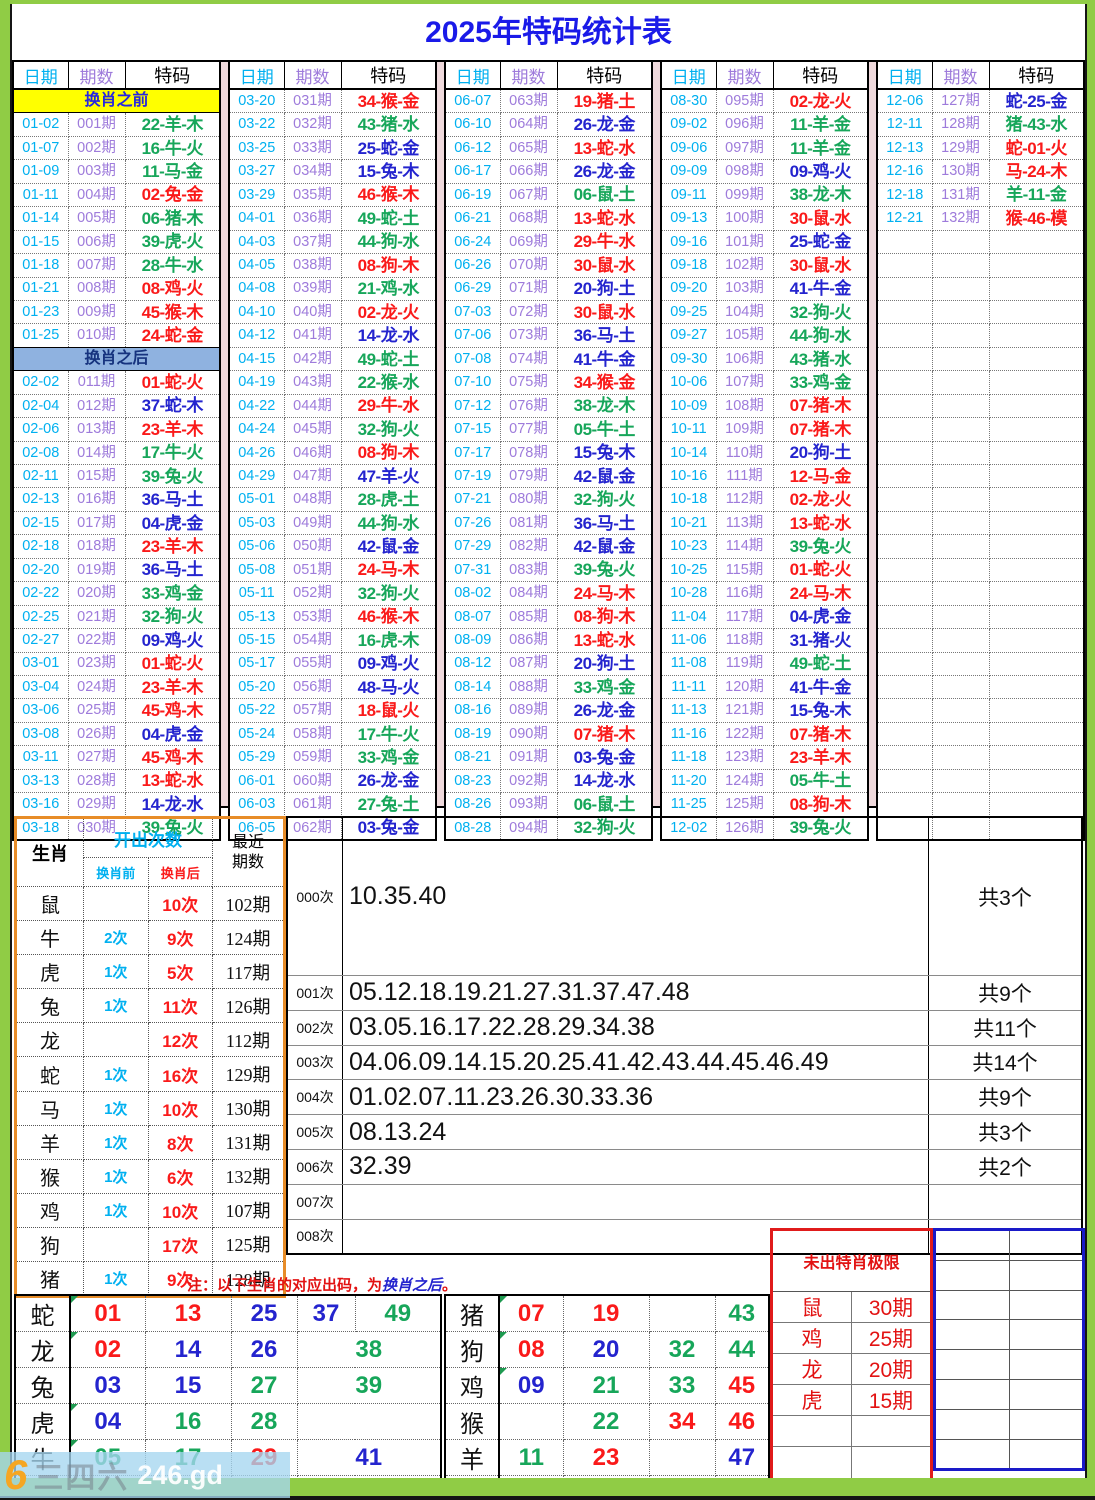 The width and height of the screenshot is (1095, 1500). Describe the element at coordinates (1009, 1394) in the screenshot. I see `blue-box-row` at that location.